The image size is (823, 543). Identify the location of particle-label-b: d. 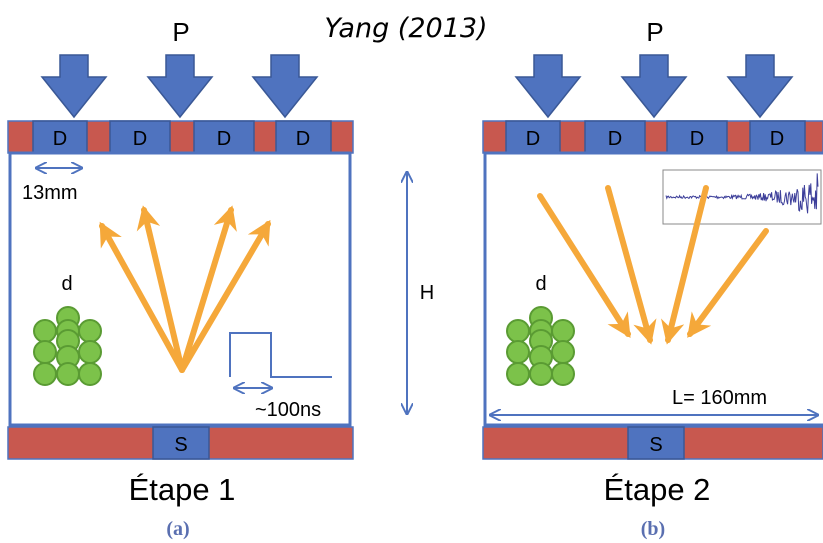
(540, 284).